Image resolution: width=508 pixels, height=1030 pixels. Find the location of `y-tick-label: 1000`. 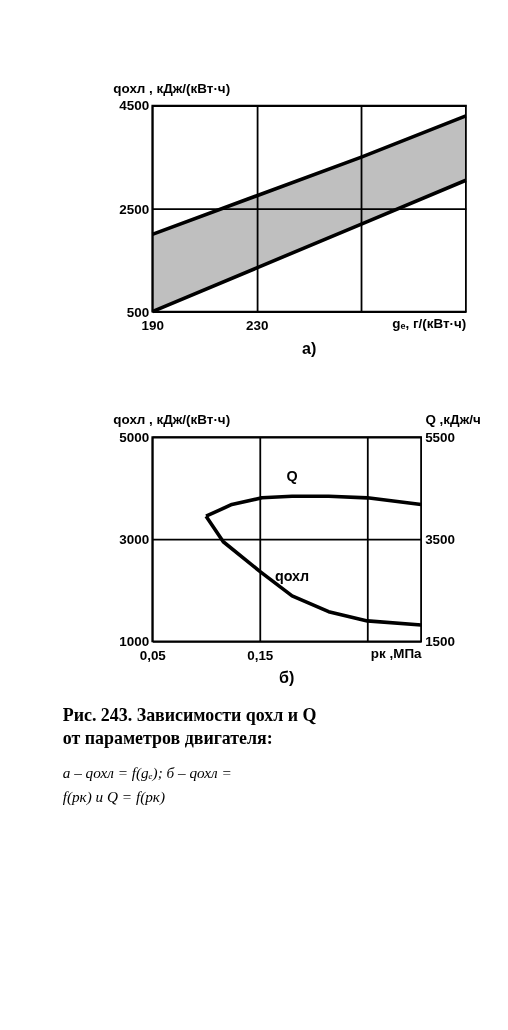

y-tick-label: 1000 is located at coordinates (134, 642).